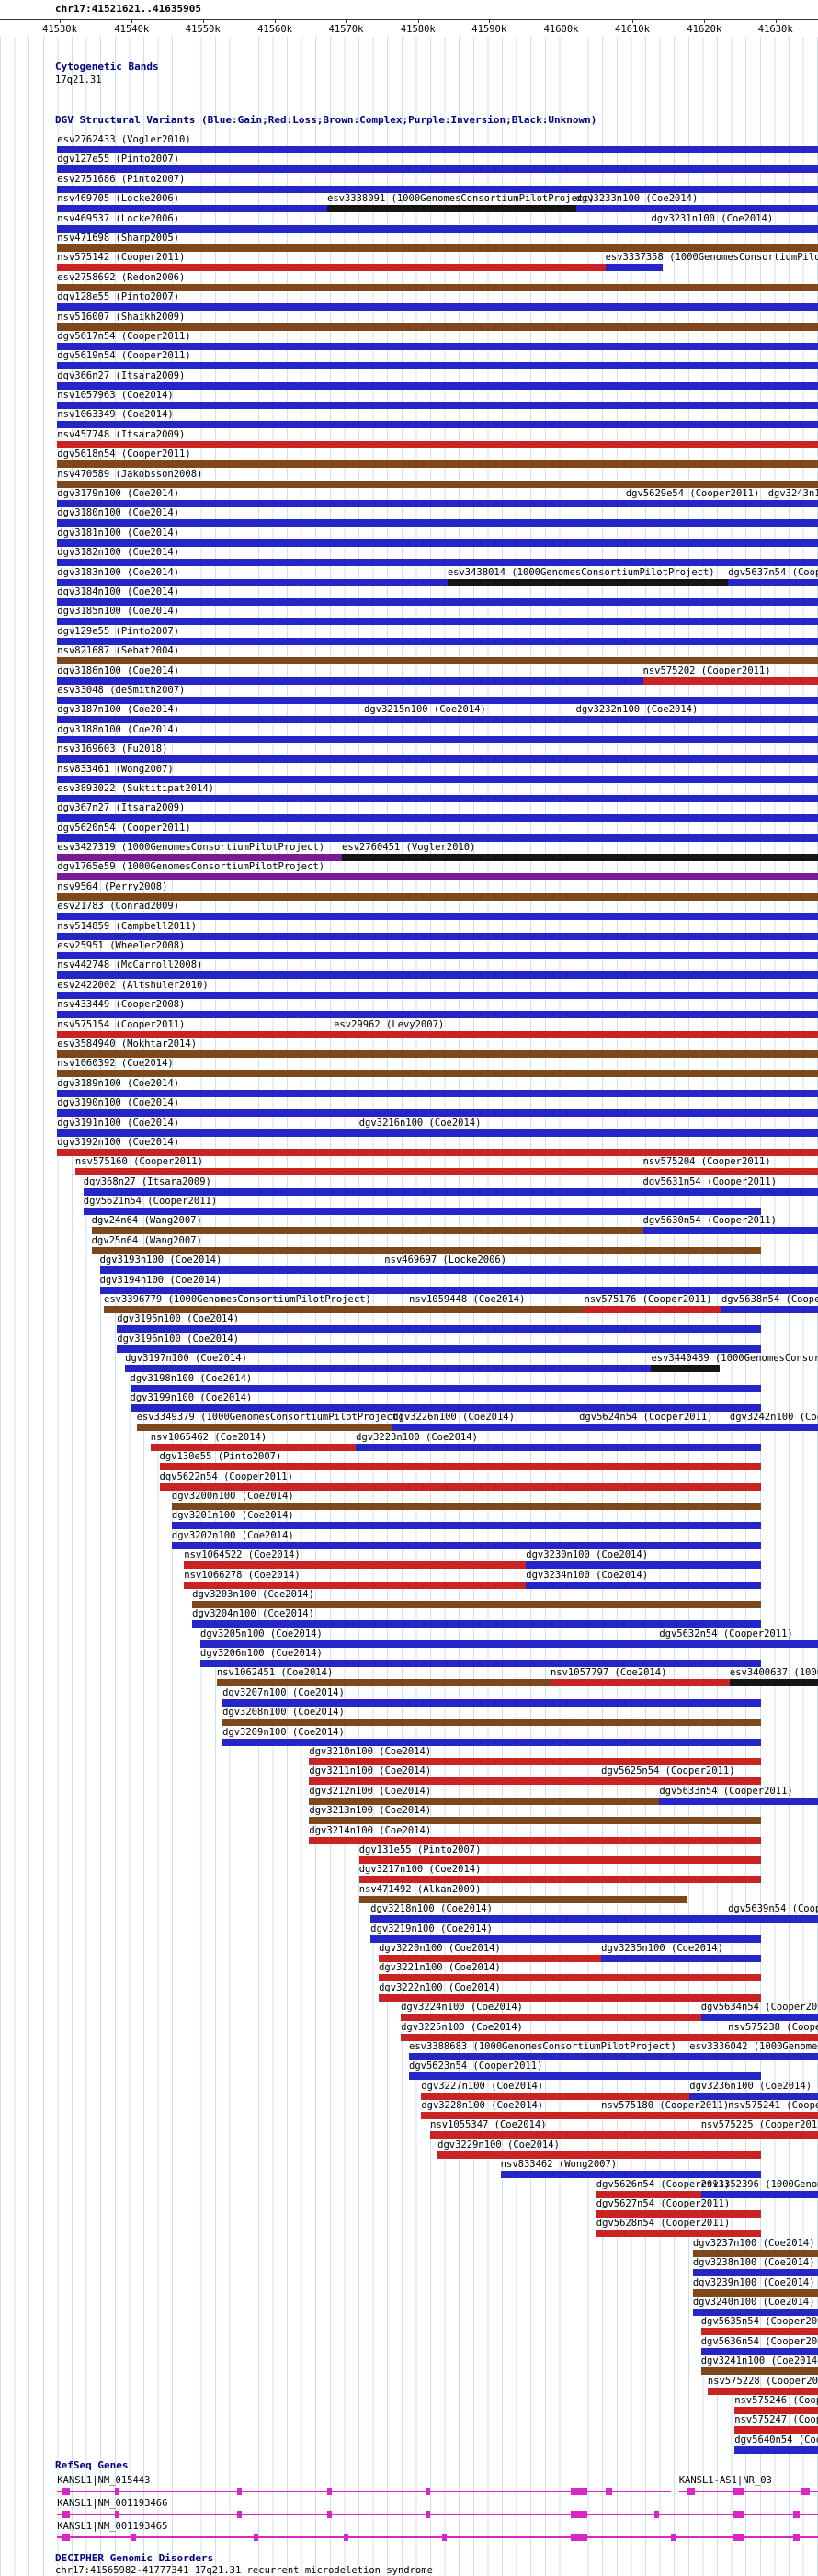 The width and height of the screenshot is (818, 2576). What do you see at coordinates (759, 2345) in the screenshot?
I see `variant-feature: dgv5636n54 (Cooper2011)` at bounding box center [759, 2345].